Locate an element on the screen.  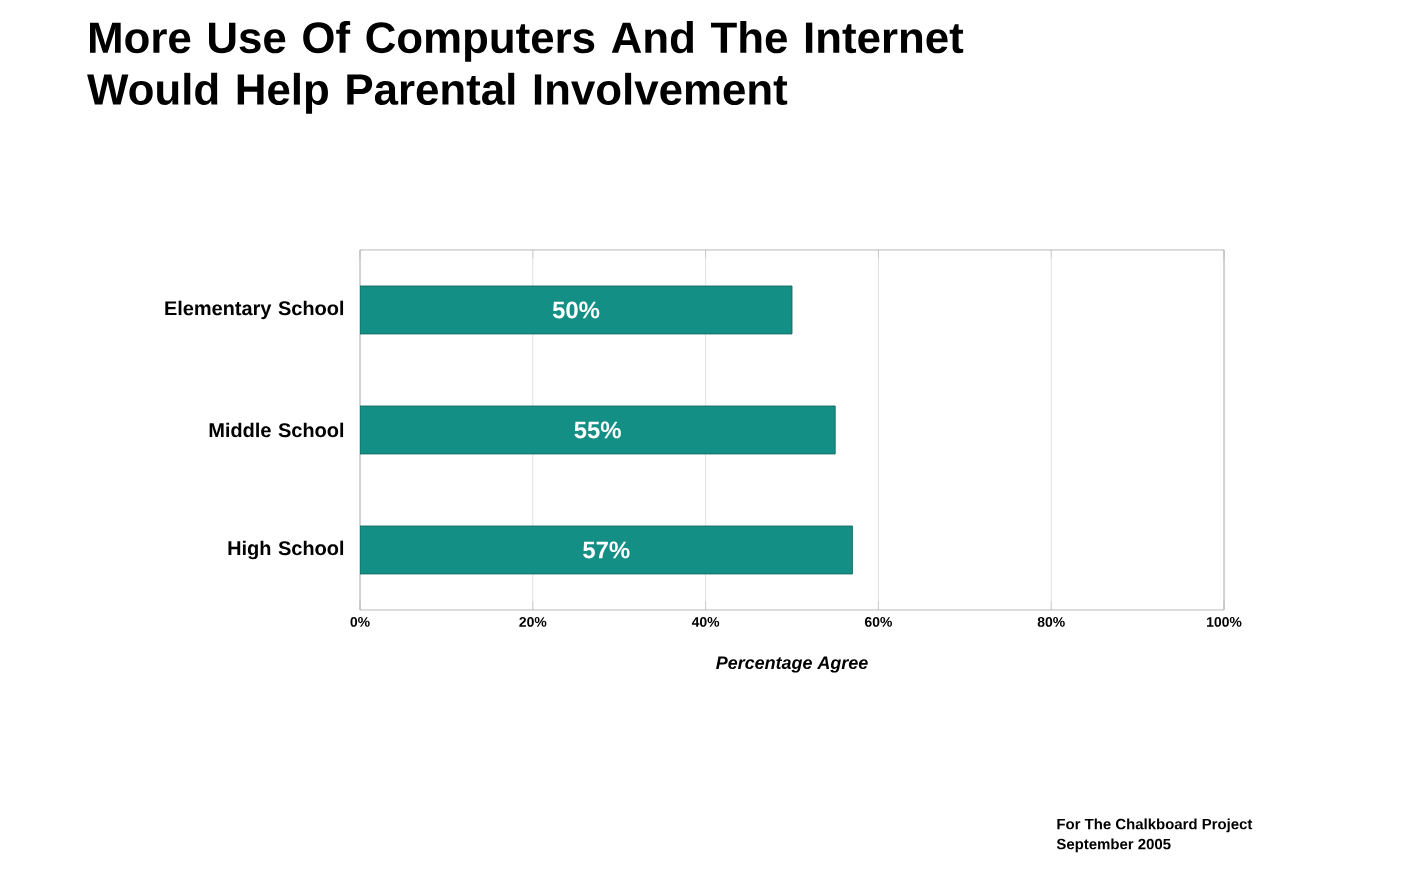
y-tick-label: High School is located at coordinates (286, 550).